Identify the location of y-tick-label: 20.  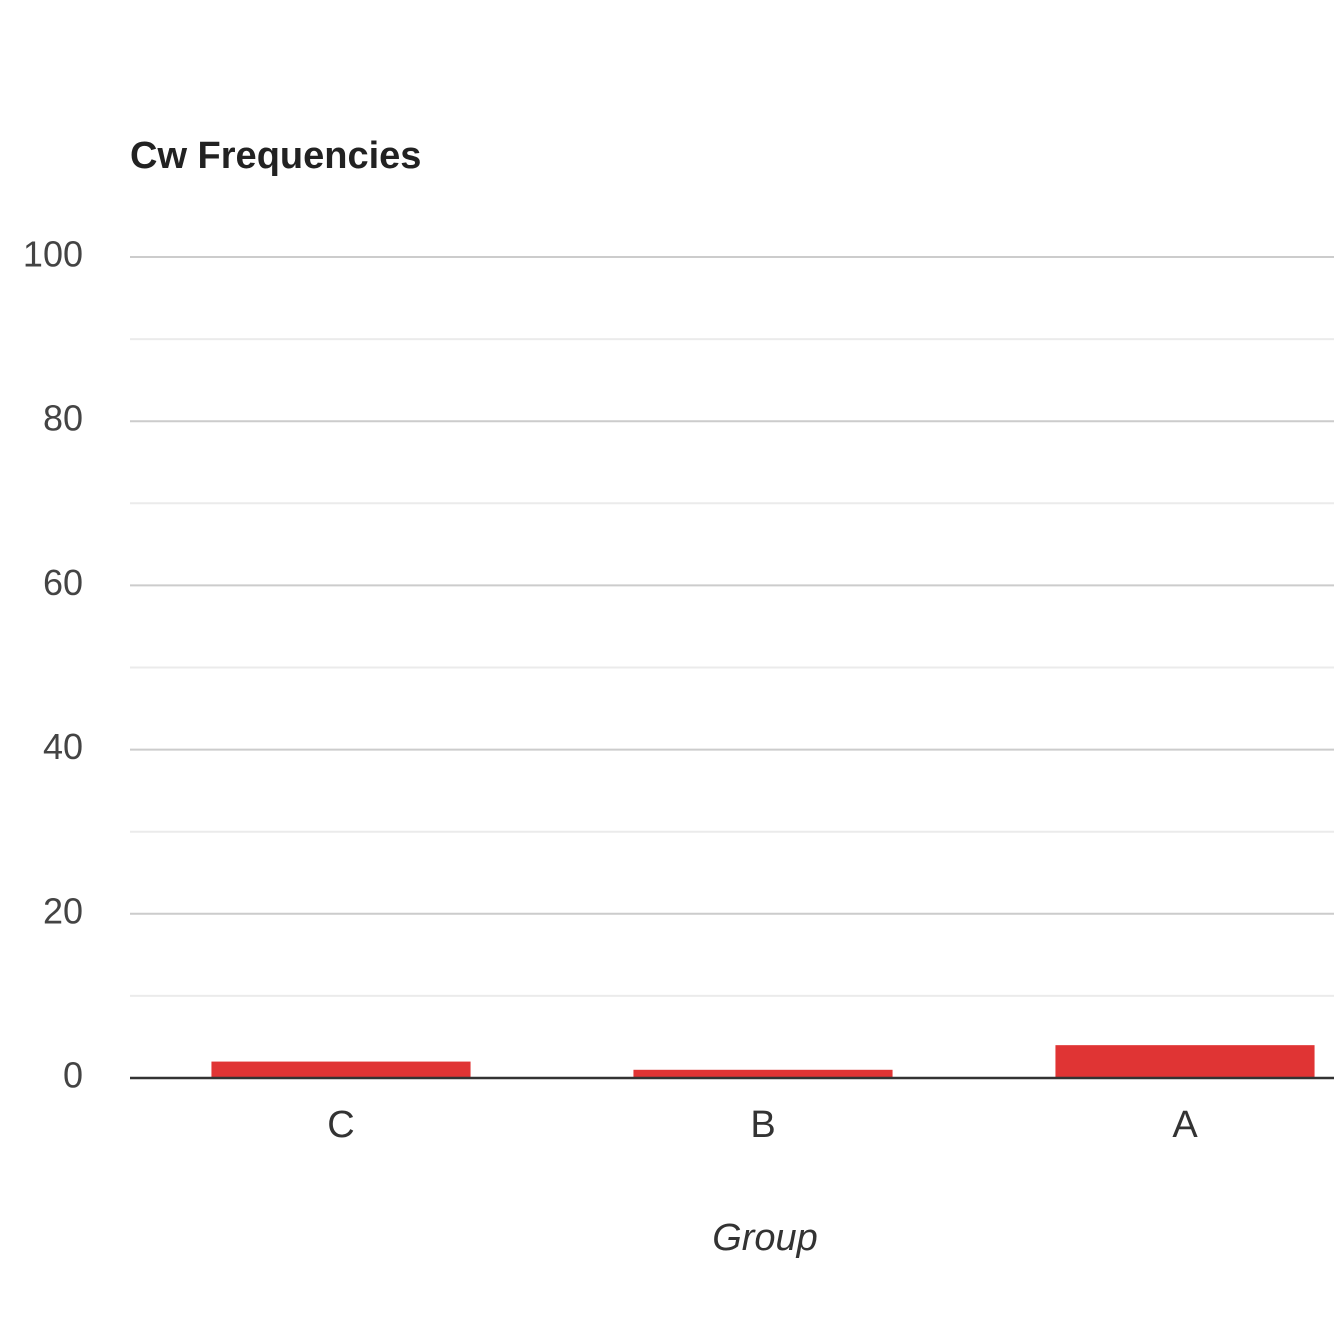
(63, 910).